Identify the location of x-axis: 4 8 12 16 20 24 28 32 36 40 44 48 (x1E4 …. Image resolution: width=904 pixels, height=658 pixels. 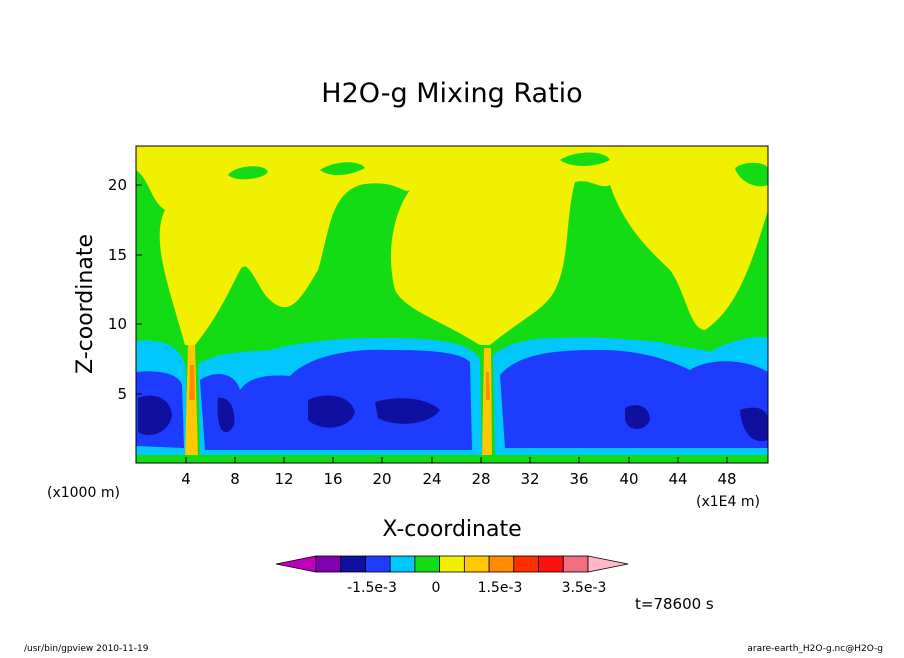
(470, 499).